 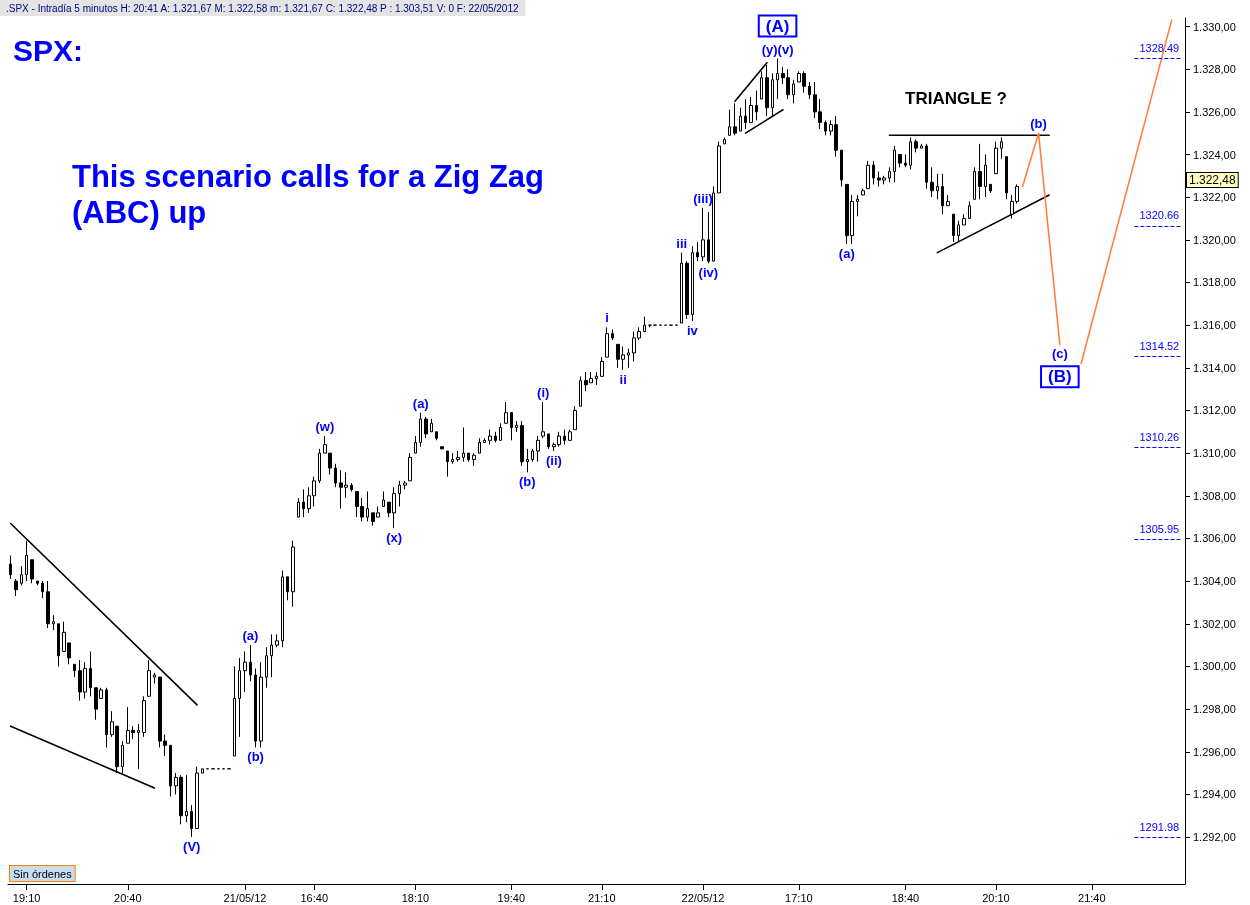 I want to click on y-tick-label: 1.304,00, so click(x=1214, y=581).